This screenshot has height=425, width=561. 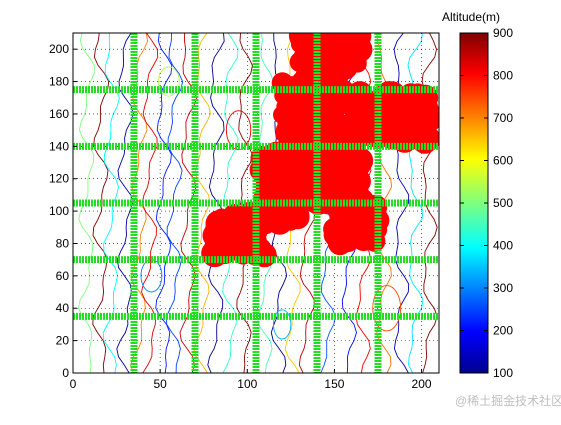 What do you see at coordinates (59, 49) in the screenshot?
I see `y-tick-label: 200` at bounding box center [59, 49].